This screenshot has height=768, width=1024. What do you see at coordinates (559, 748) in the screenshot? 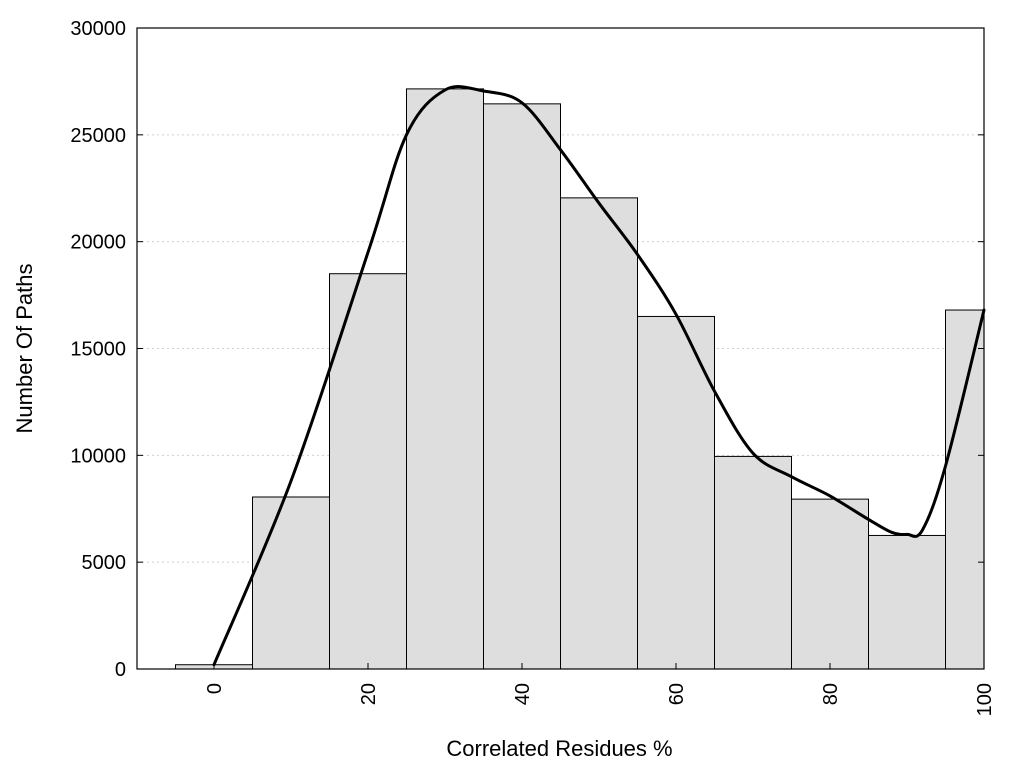
I see `x-axis-title: Correlated Residues %` at bounding box center [559, 748].